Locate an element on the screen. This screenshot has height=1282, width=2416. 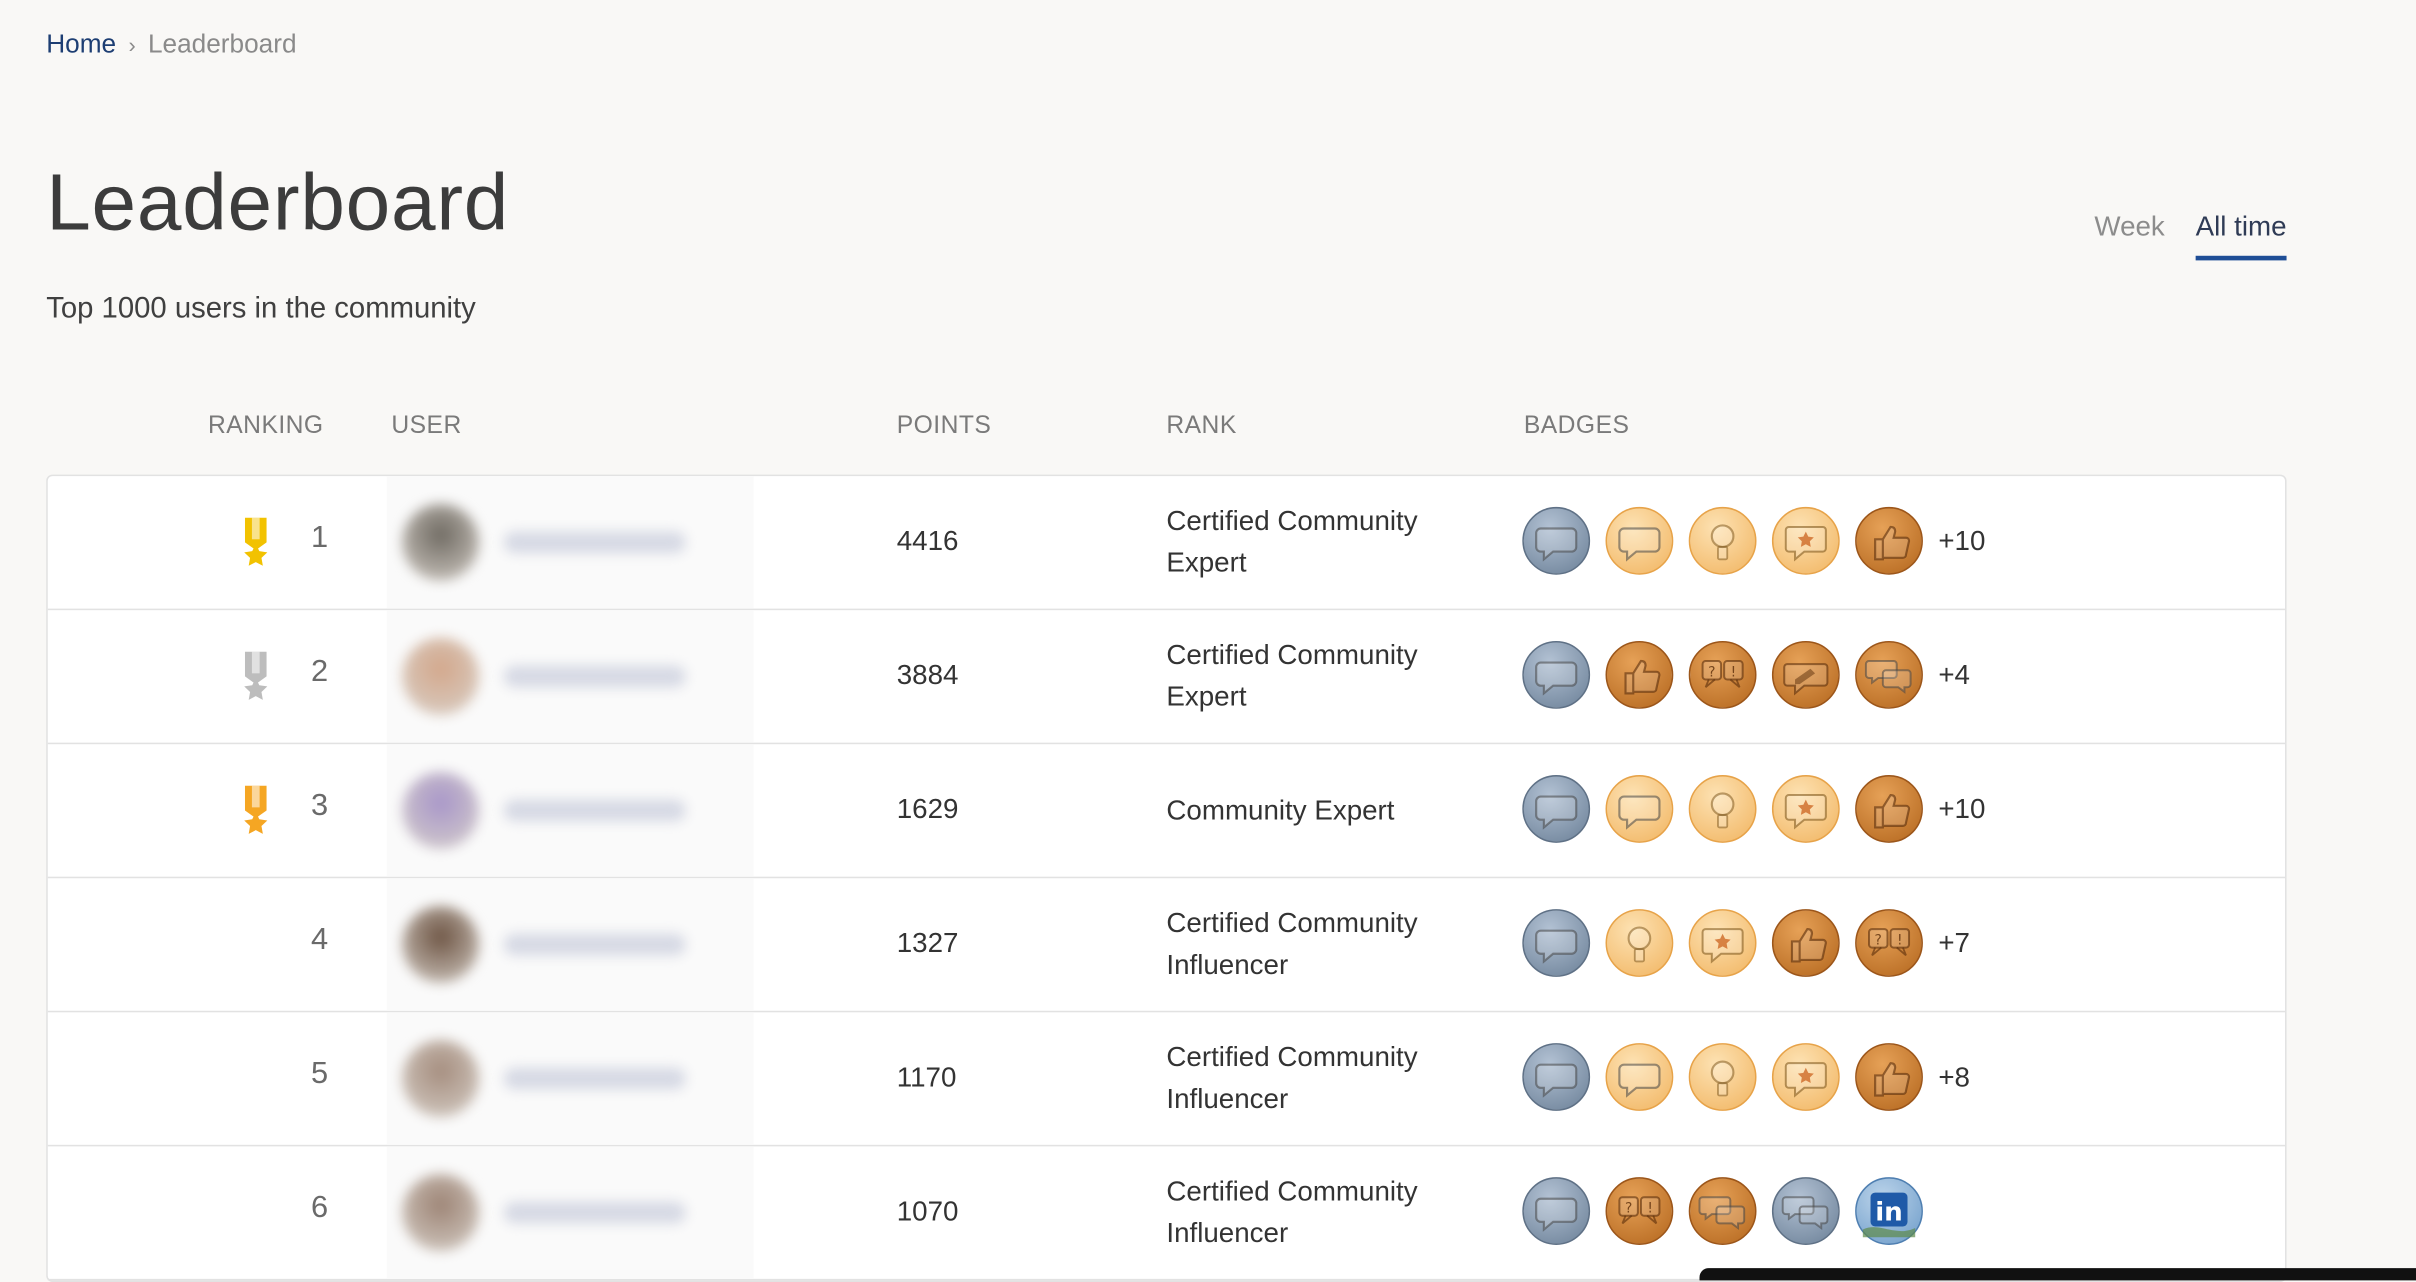
header-user: USER is located at coordinates (426, 426).